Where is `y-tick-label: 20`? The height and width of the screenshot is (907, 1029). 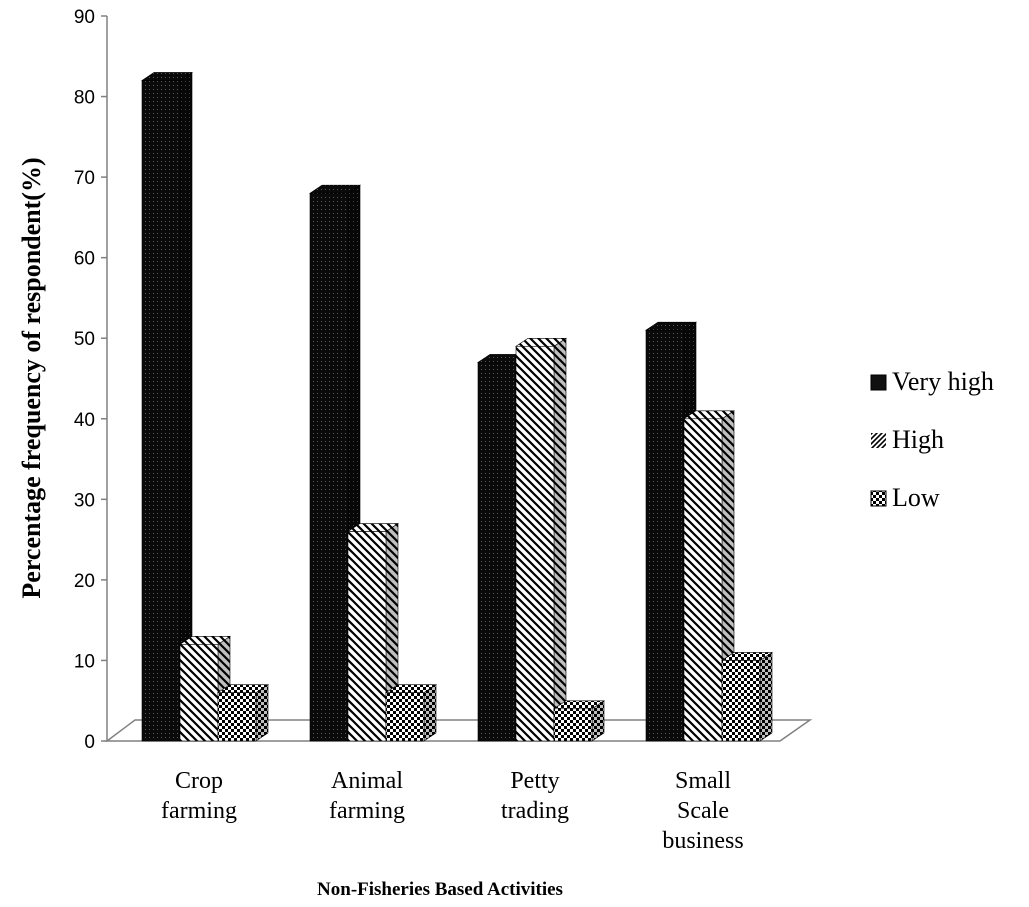
y-tick-label: 20 is located at coordinates (84, 581).